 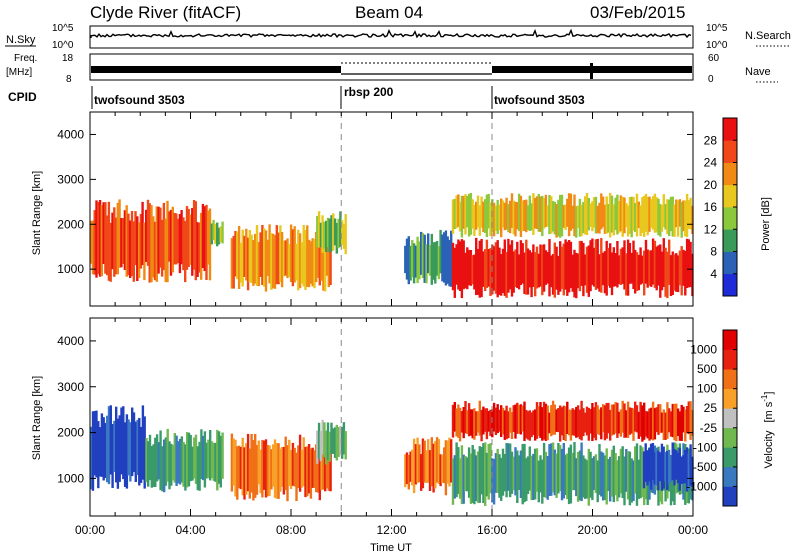 What do you see at coordinates (758, 72) in the screenshot?
I see `nave-label: Nave` at bounding box center [758, 72].